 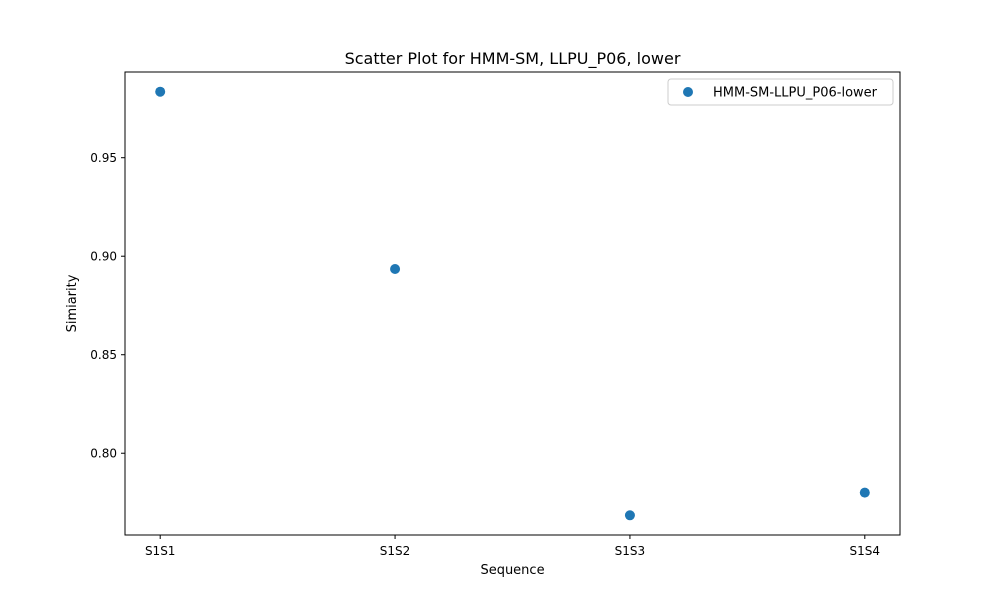 What do you see at coordinates (688, 92) in the screenshot?
I see `legend-marker` at bounding box center [688, 92].